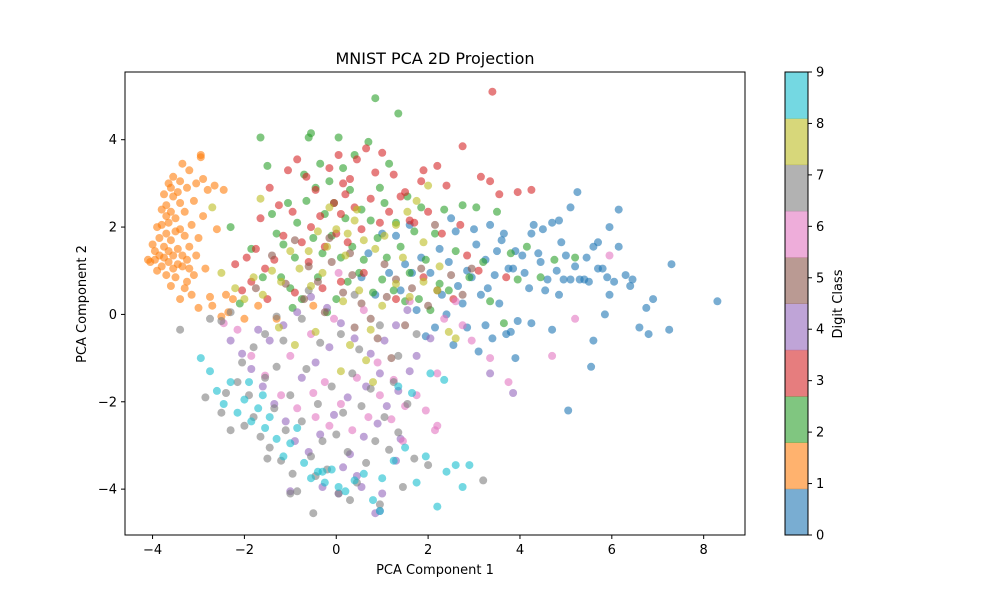 Image resolution: width=1000 pixels, height=600 pixels. I want to click on x-axis-label: PCA Component 1, so click(435, 570).